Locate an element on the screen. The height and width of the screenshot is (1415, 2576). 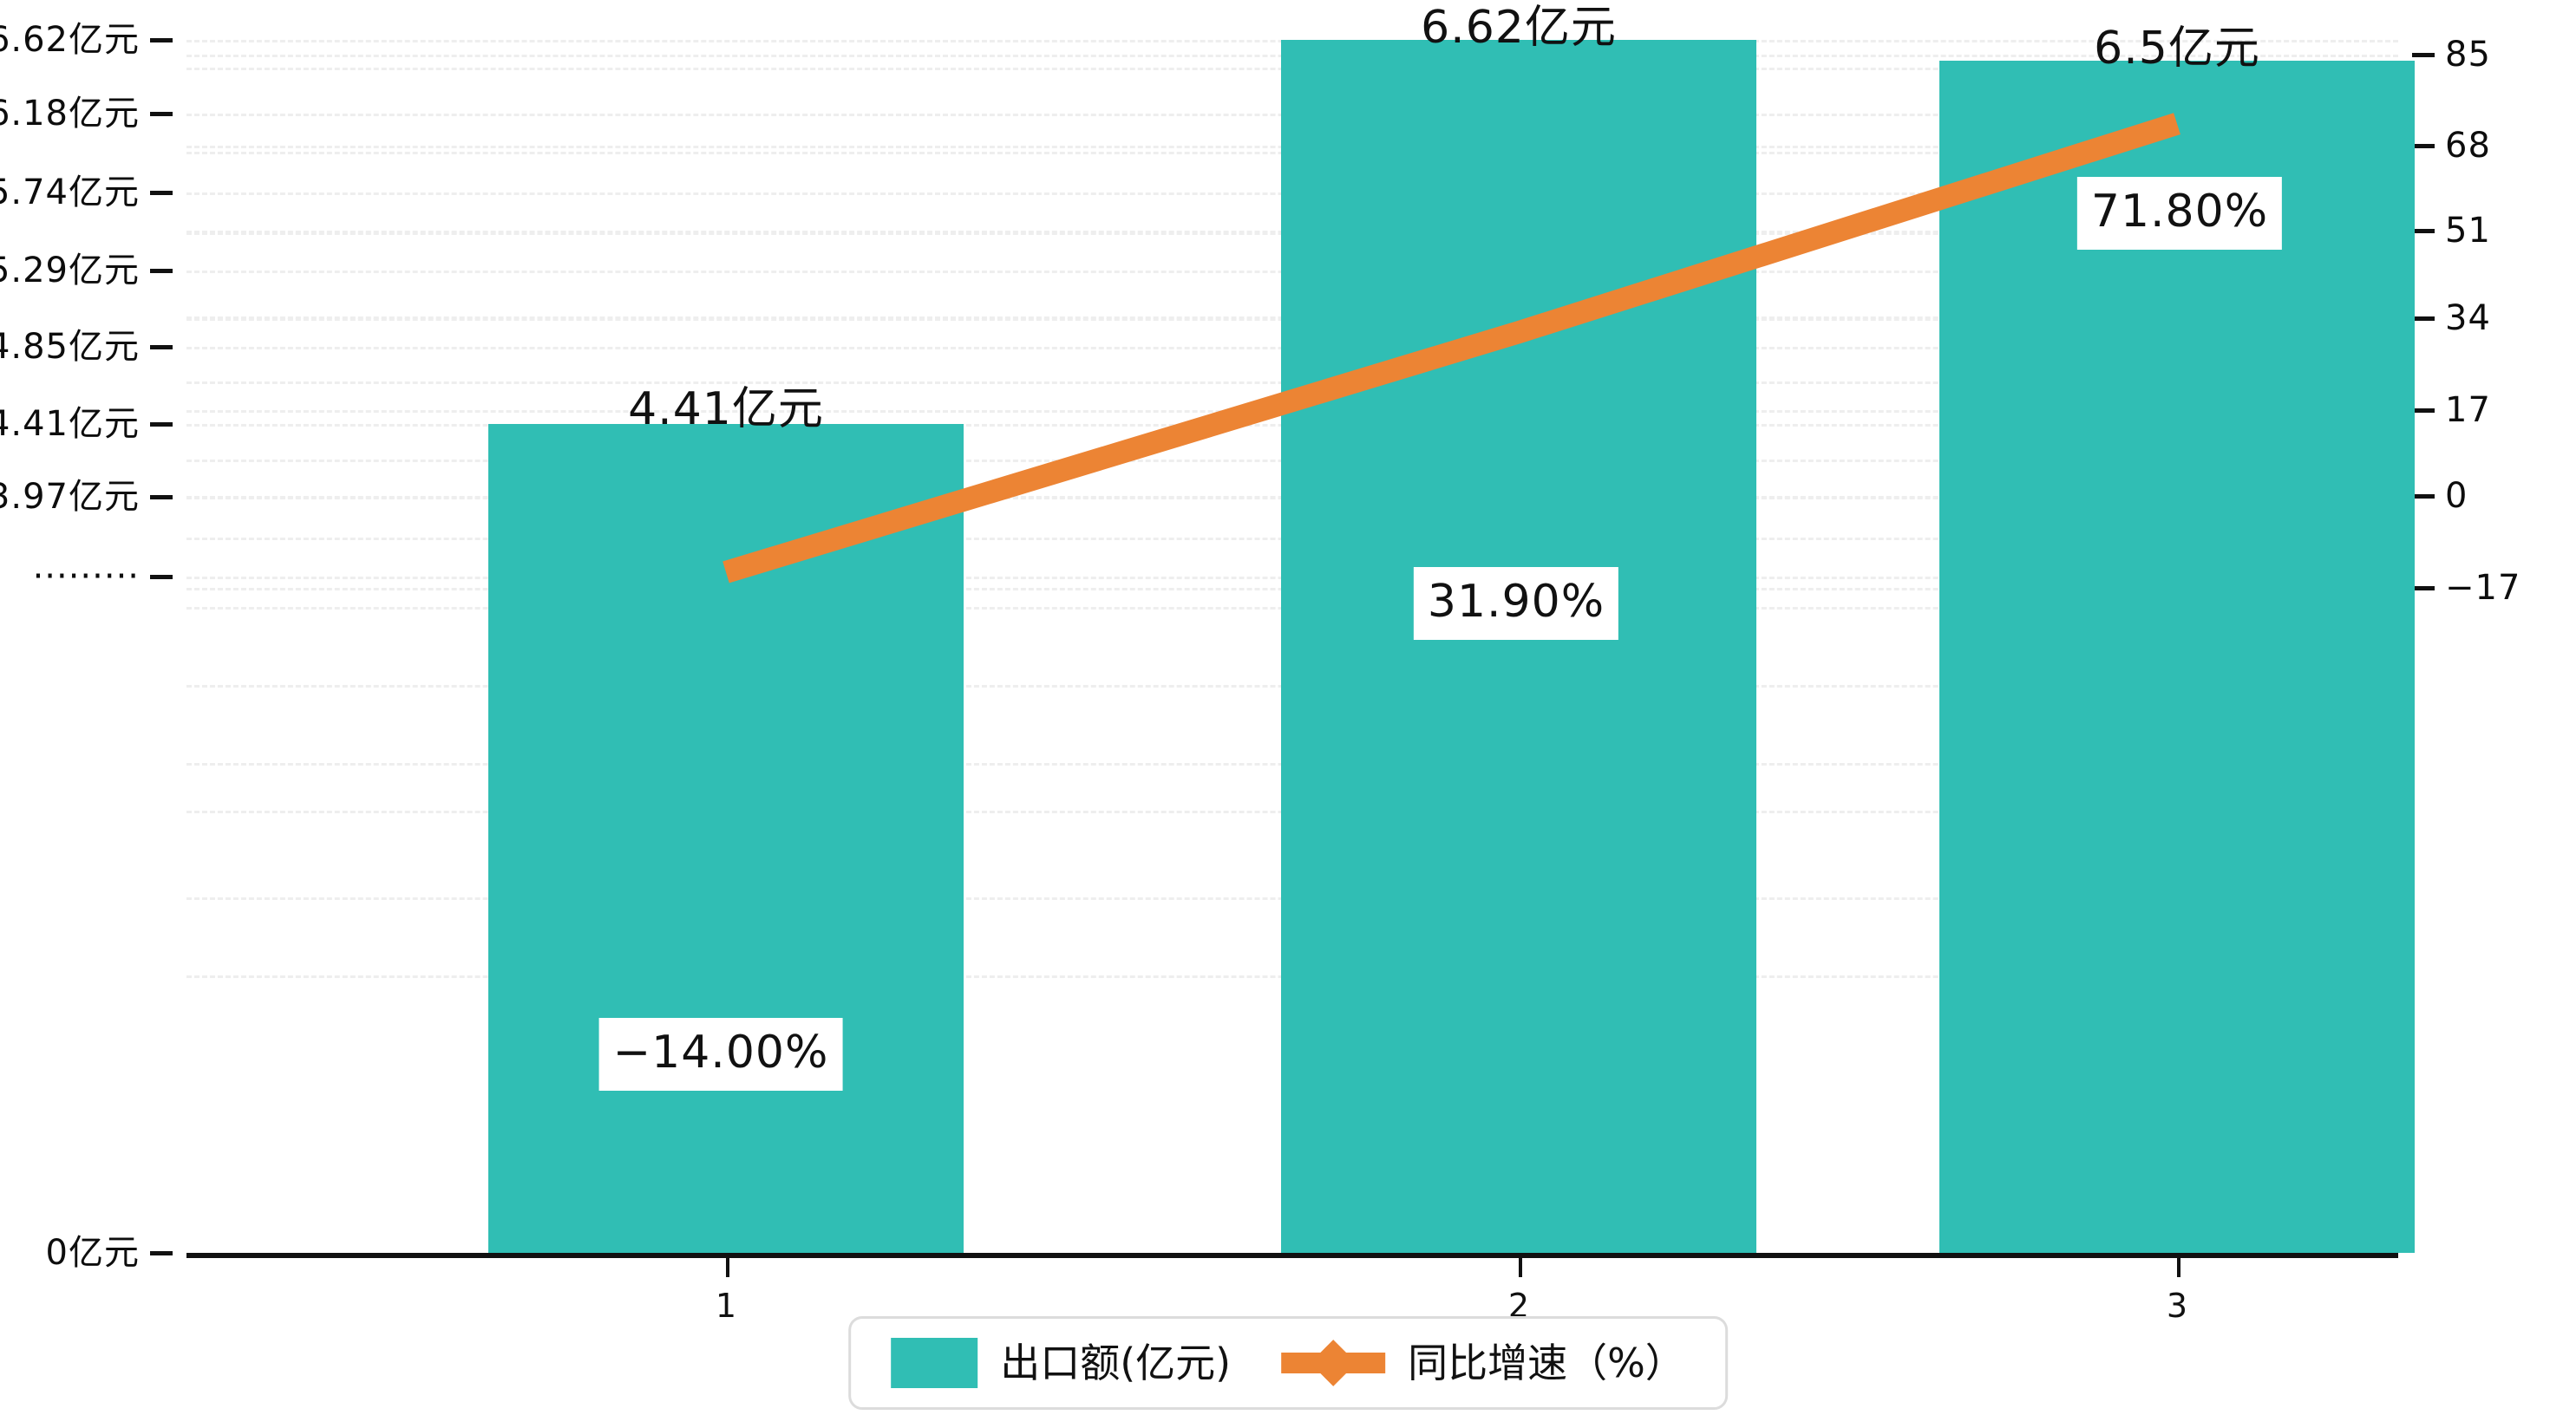
chart-legend: 出口额(亿元) 同比增速（%） is located at coordinates (1288, 1363).